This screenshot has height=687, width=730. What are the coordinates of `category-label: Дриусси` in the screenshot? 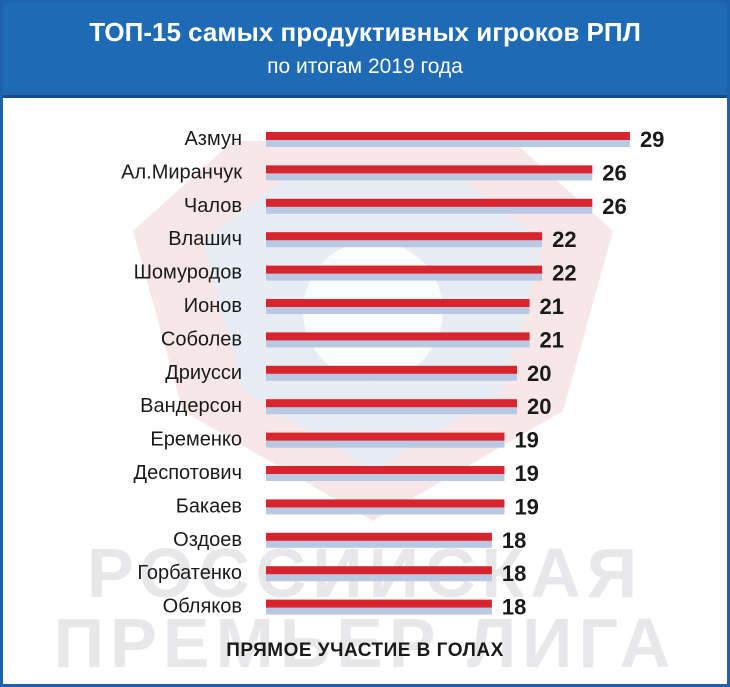 It's located at (203, 373).